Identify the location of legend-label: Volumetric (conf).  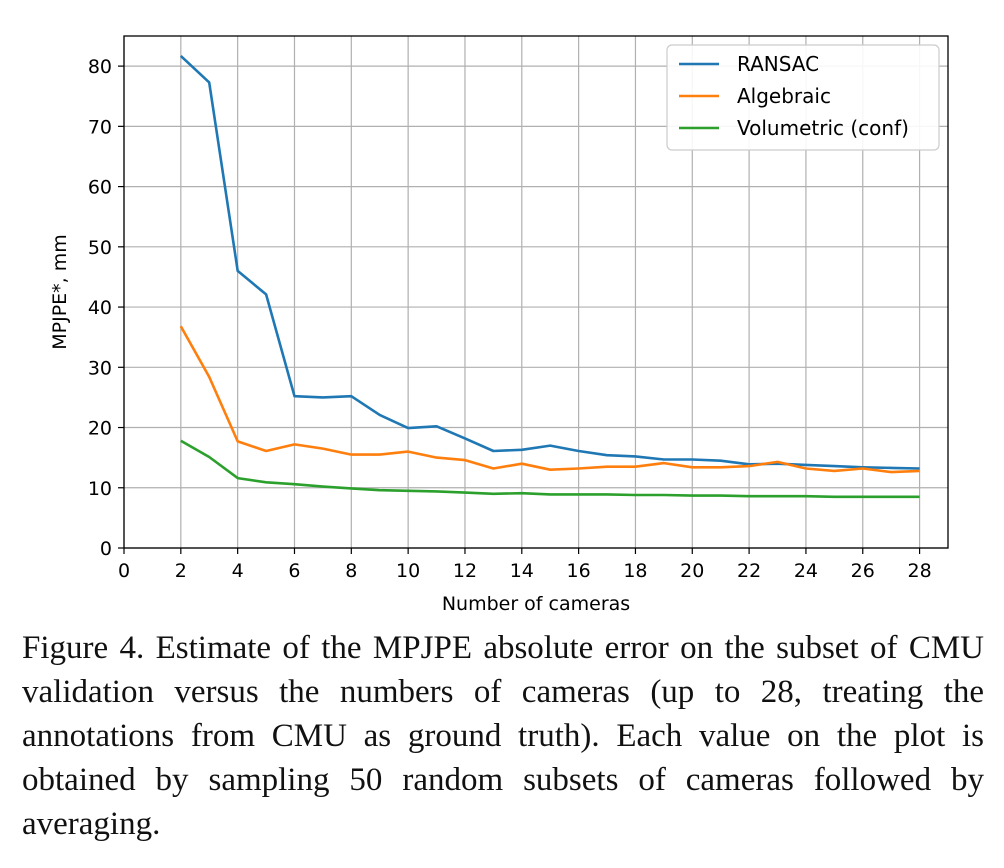
(823, 128).